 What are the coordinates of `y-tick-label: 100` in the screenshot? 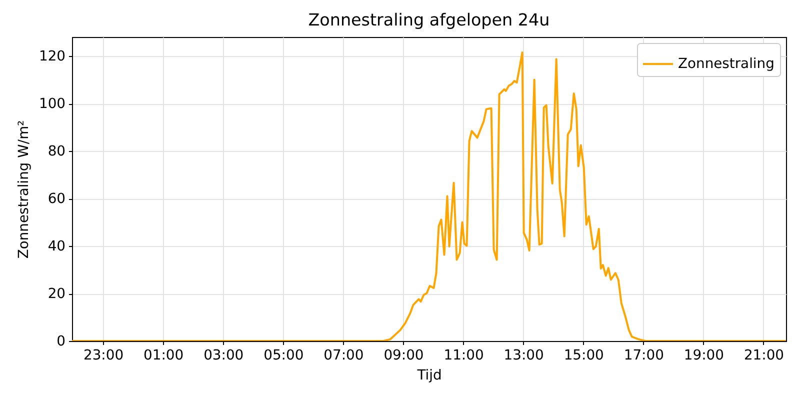 It's located at (52, 104).